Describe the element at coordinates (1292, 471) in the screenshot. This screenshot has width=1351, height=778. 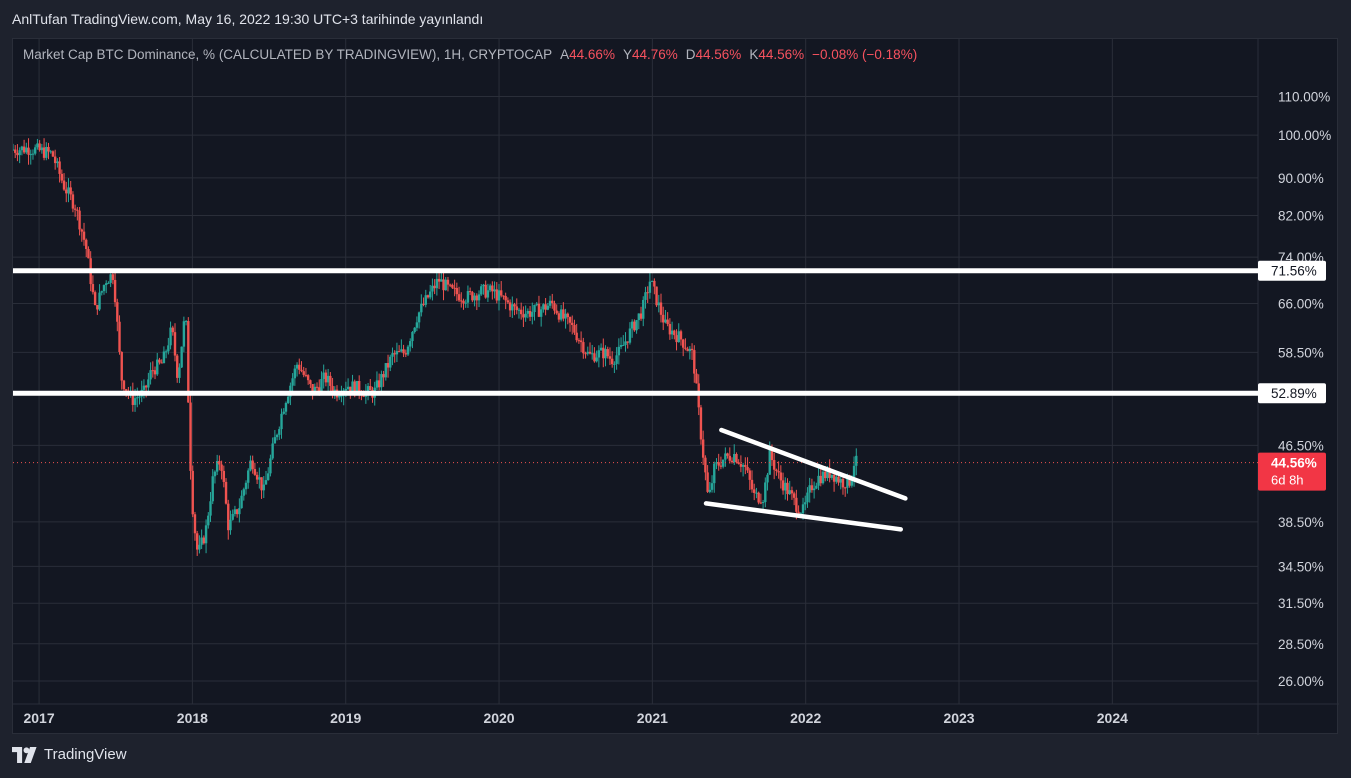
I see `last-price-badge` at that location.